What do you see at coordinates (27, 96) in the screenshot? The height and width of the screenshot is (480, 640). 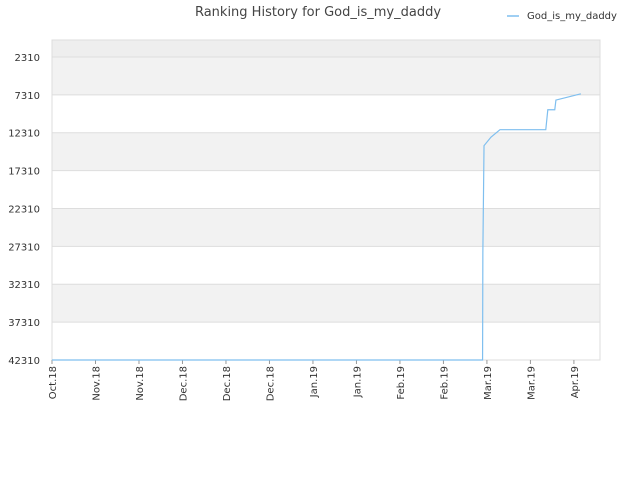 I see `y-tick-label: 7310` at bounding box center [27, 96].